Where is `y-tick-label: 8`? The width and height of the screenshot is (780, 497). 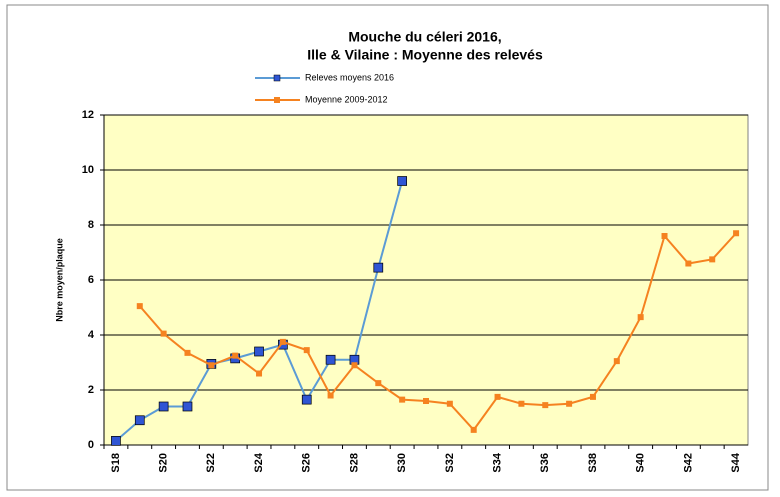
y-tick-label: 8 is located at coordinates (91, 225).